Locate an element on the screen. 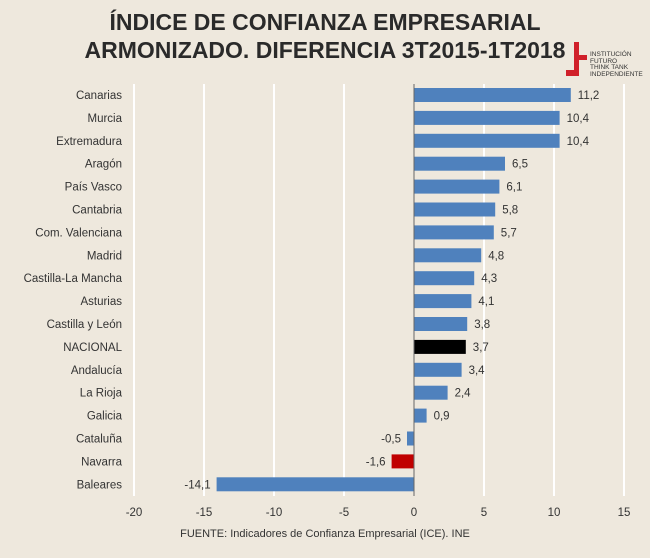  category-label: Cataluña is located at coordinates (99, 440).